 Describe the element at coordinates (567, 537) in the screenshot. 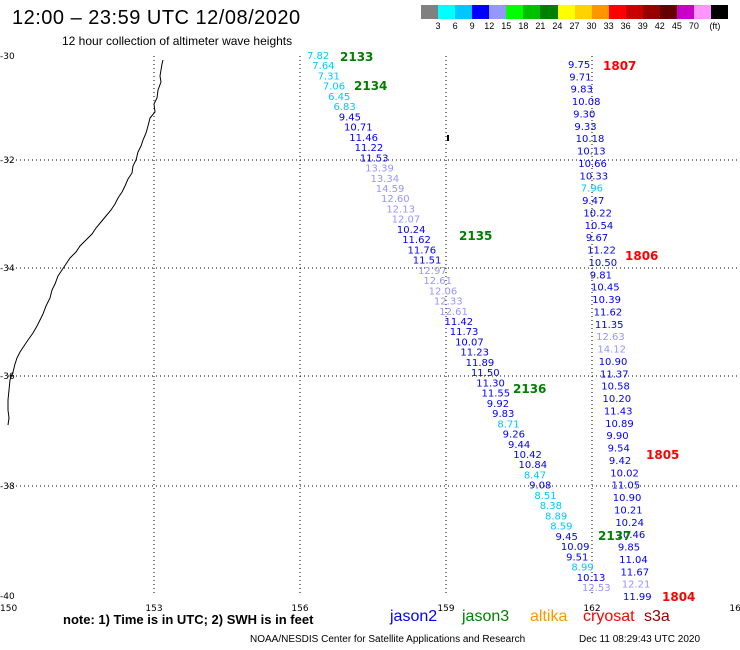

I see `swh-reading: 9.45` at that location.